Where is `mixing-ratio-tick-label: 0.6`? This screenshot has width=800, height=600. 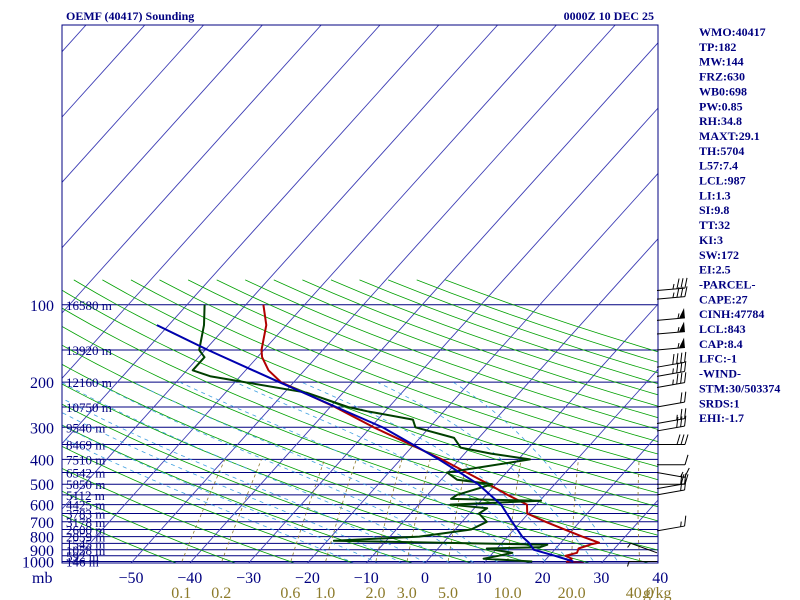
mixing-ratio-tick-label: 0.6 is located at coordinates (290, 592).